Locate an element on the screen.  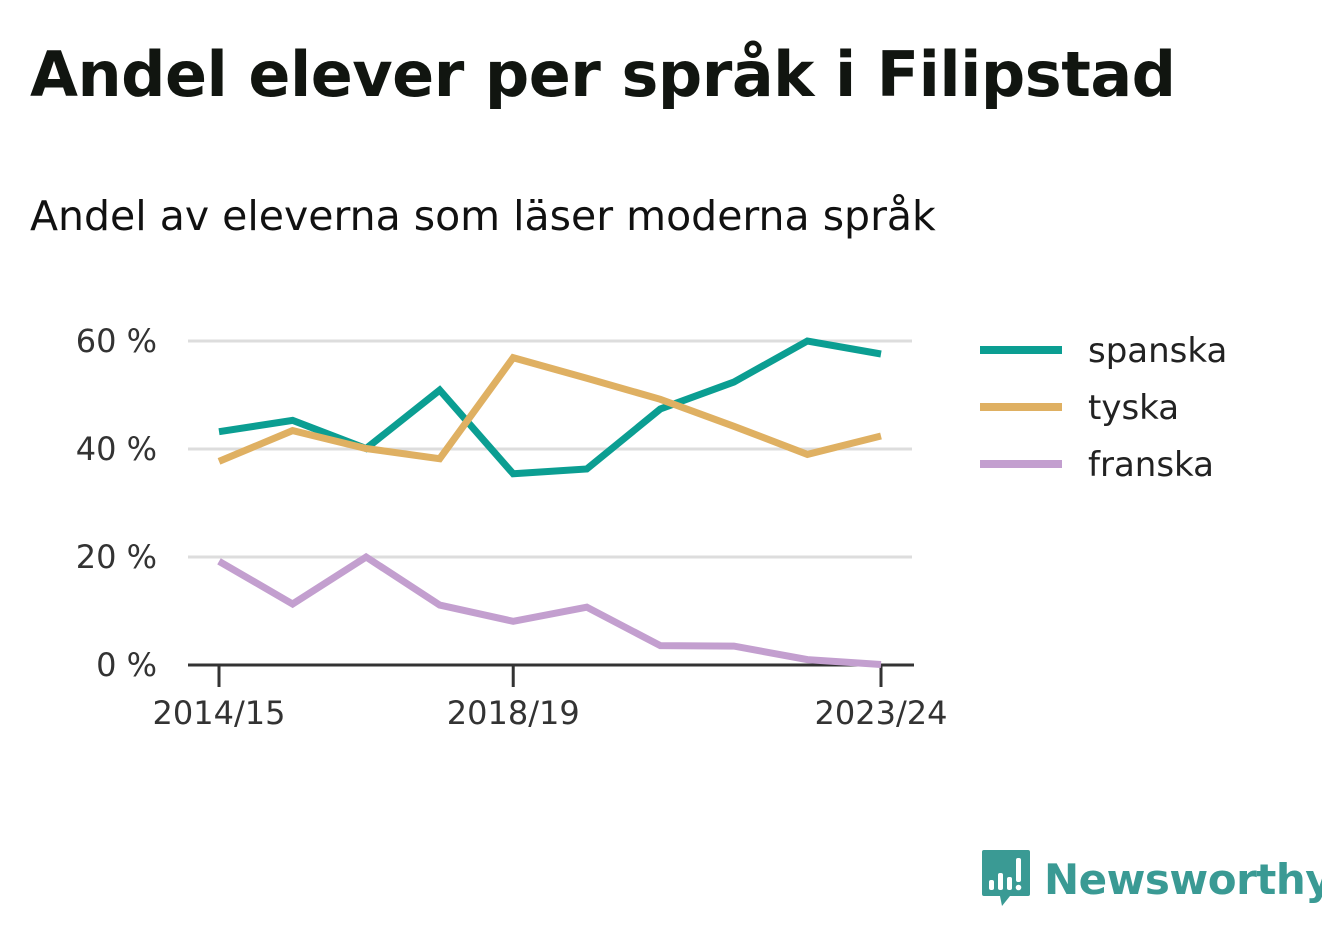
legend-label-franska: franska is located at coordinates (1151, 465).